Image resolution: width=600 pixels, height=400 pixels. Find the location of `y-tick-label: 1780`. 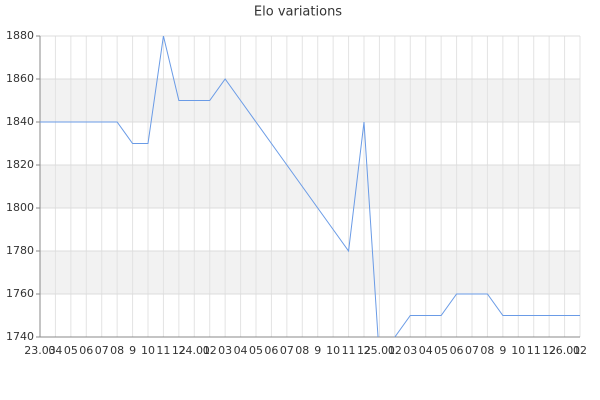

y-tick-label: 1780 is located at coordinates (20, 250).